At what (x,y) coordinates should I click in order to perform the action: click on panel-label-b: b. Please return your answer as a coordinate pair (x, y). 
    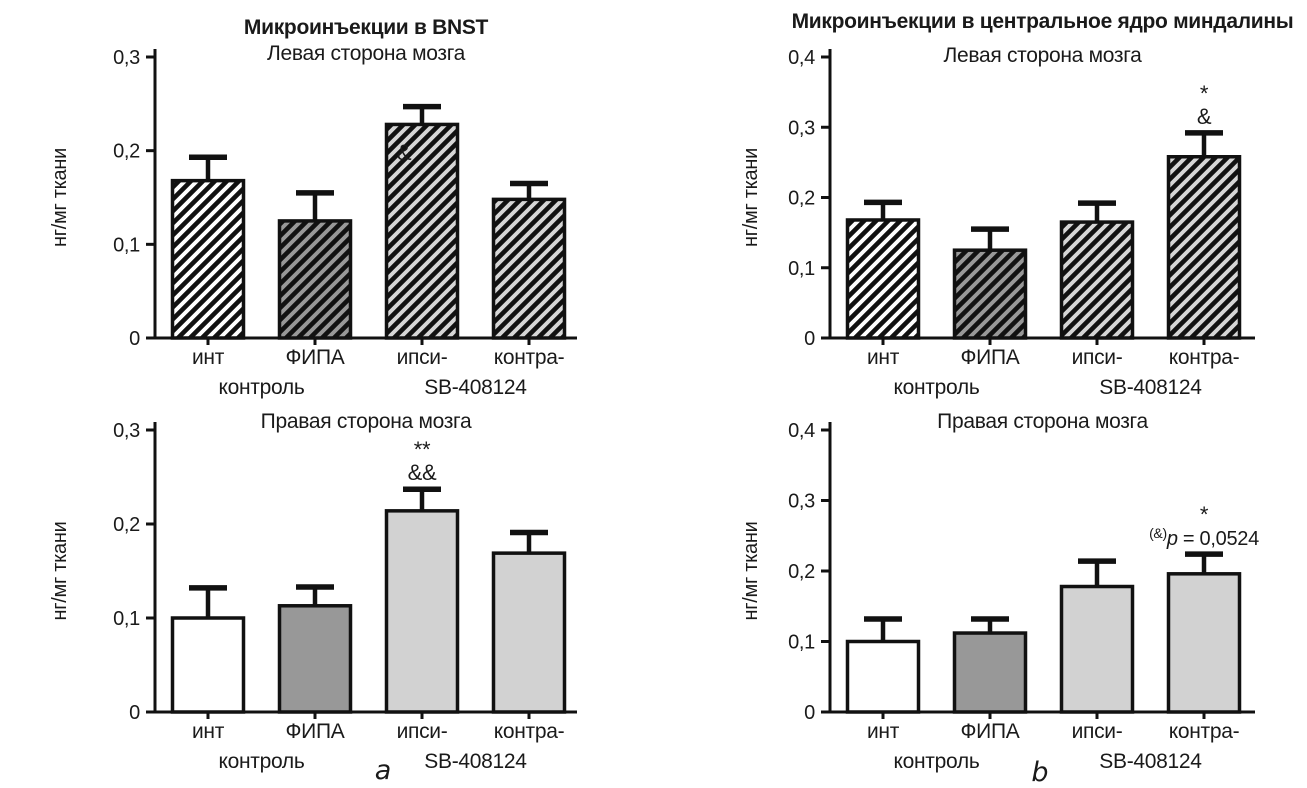
    Looking at the image, I should click on (1040, 772).